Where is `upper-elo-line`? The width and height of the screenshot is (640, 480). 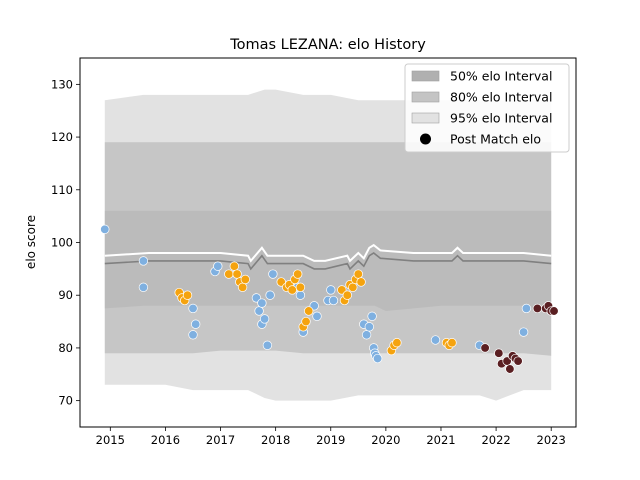
upper-elo-line is located at coordinates (328, 253).